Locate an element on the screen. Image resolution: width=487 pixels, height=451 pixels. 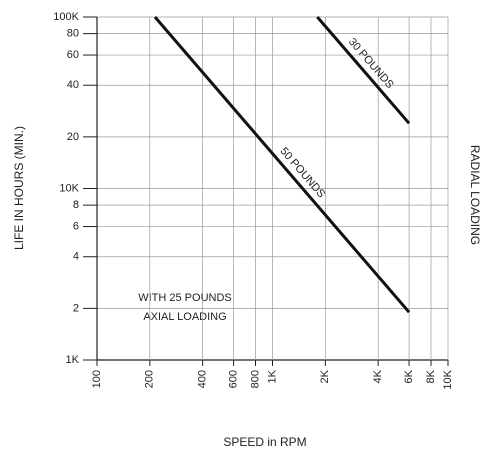
series-label: 30 POUNDS is located at coordinates (371, 63).